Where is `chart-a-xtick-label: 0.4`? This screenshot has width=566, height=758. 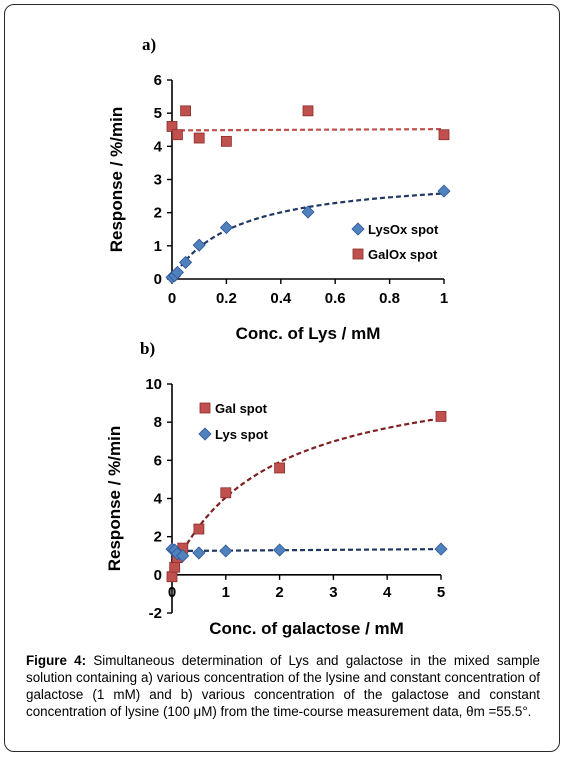 chart-a-xtick-label: 0.4 is located at coordinates (281, 298).